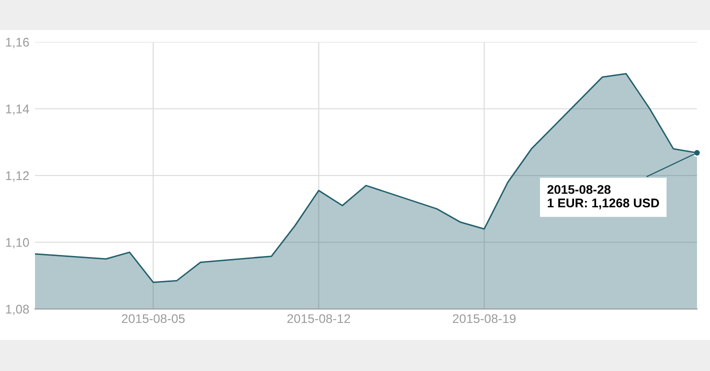 The image size is (710, 371). What do you see at coordinates (17, 176) in the screenshot?
I see `y-tick-label: 1,12` at bounding box center [17, 176].